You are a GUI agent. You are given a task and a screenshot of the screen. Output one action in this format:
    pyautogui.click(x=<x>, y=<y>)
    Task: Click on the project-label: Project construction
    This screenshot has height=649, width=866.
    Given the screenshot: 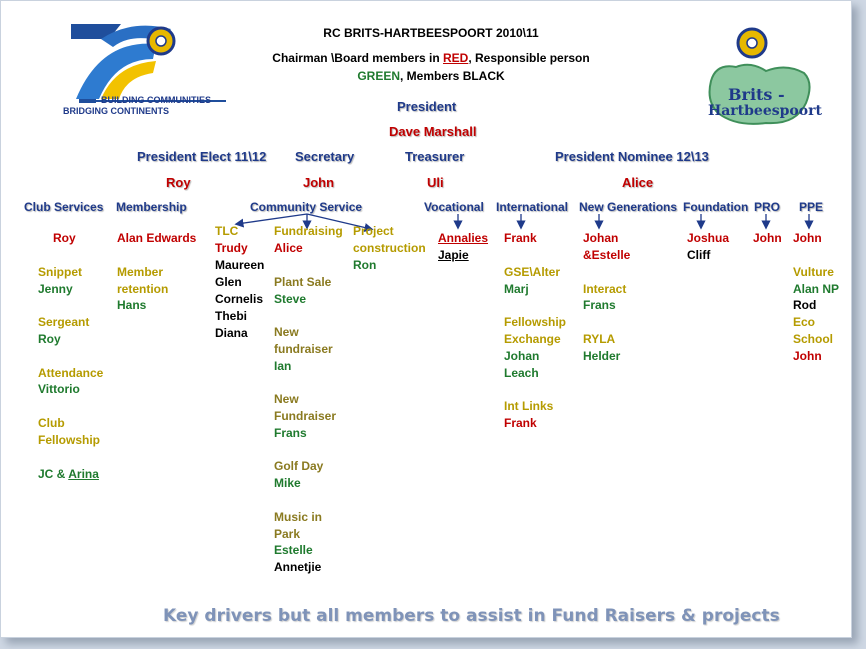 What is the action you would take?
    pyautogui.click(x=389, y=239)
    